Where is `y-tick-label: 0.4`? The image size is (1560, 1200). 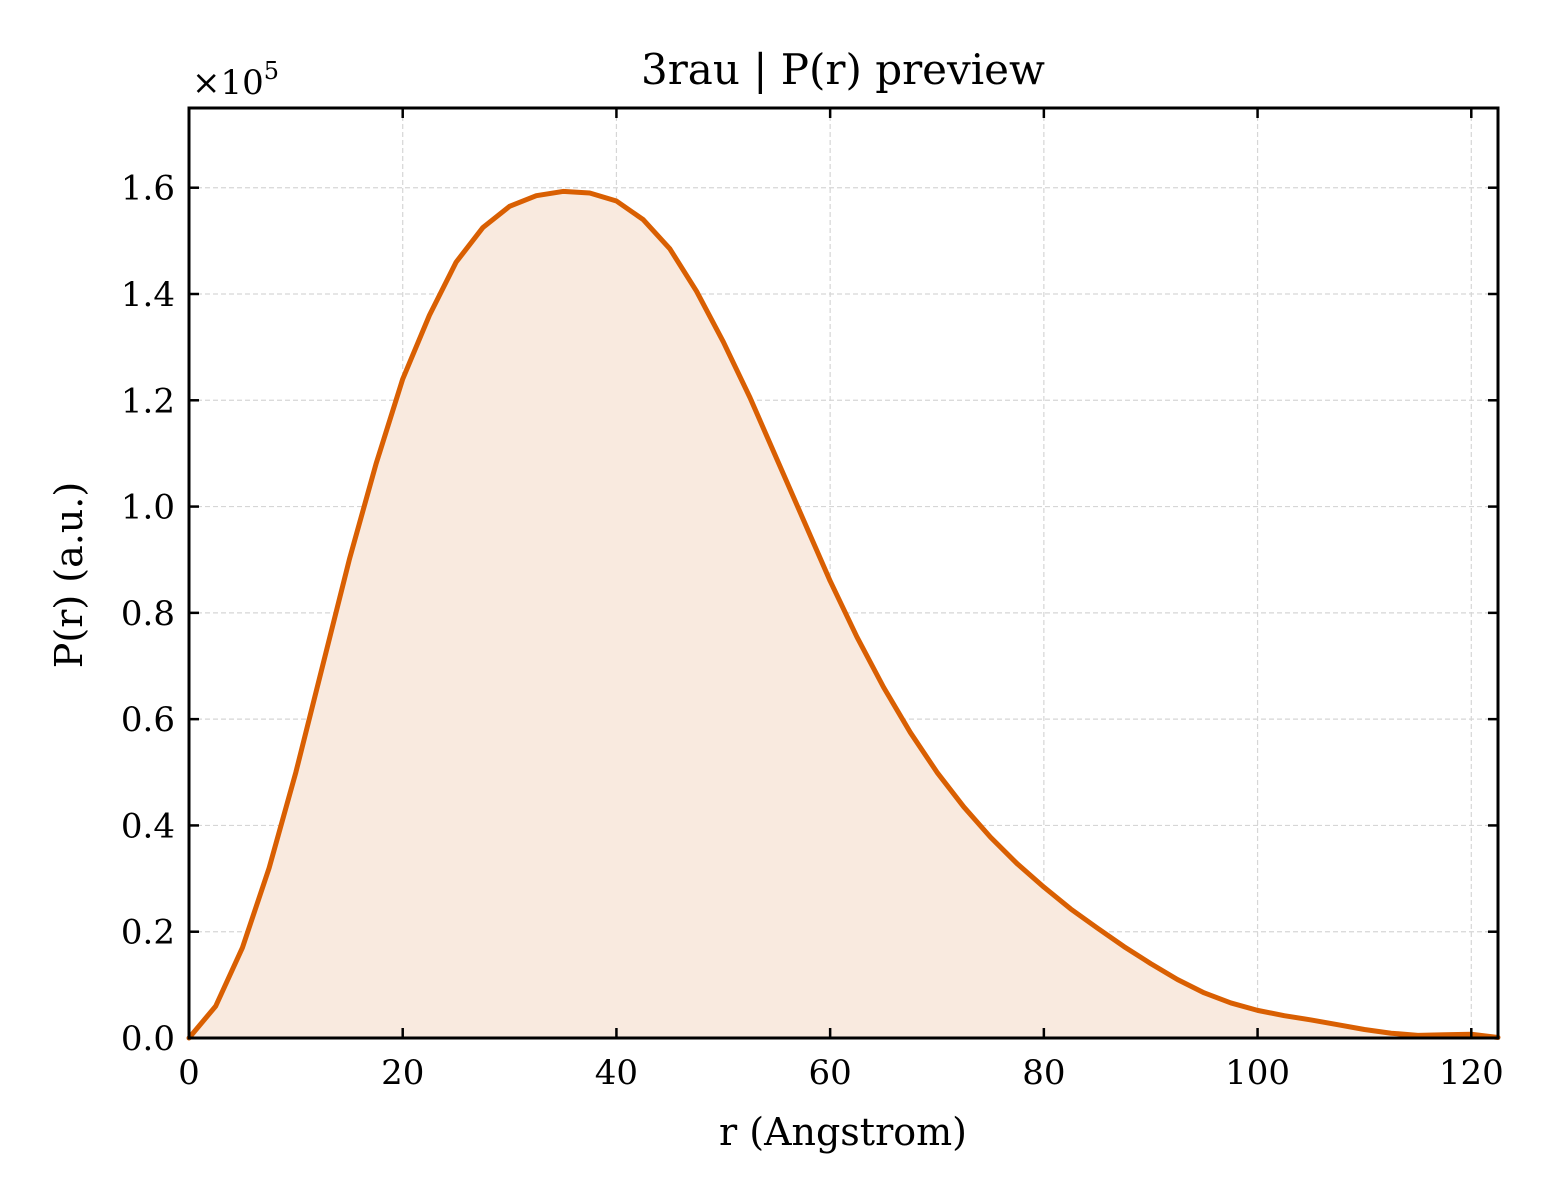 y-tick-label: 0.4 is located at coordinates (148, 826).